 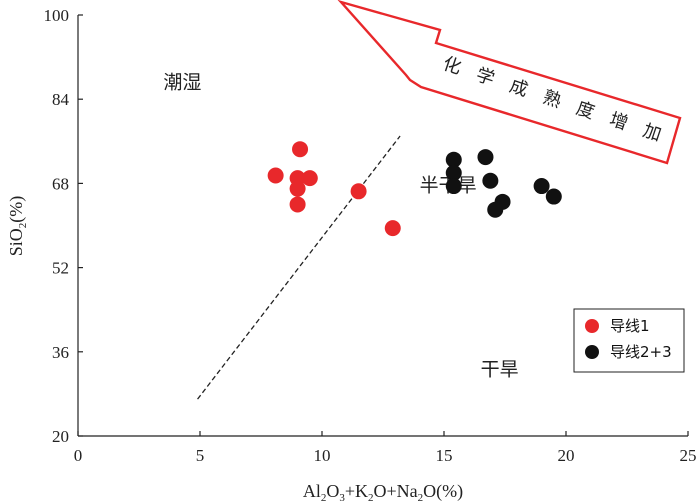 What do you see at coordinates (629, 340) in the screenshot?
I see `legend: 导线1 导线2+3` at bounding box center [629, 340].